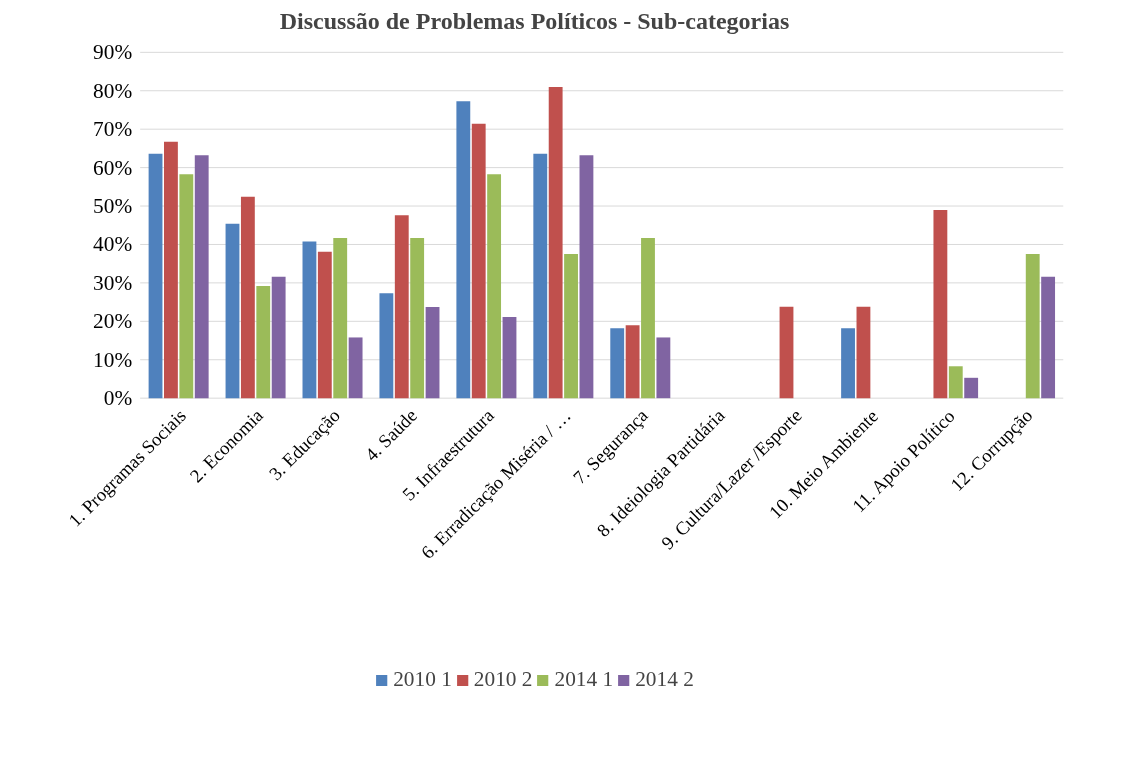  Describe the element at coordinates (534, 20) in the screenshot. I see `chart-title: Discussão de Problemas Políticos - Sub-categorias` at that location.